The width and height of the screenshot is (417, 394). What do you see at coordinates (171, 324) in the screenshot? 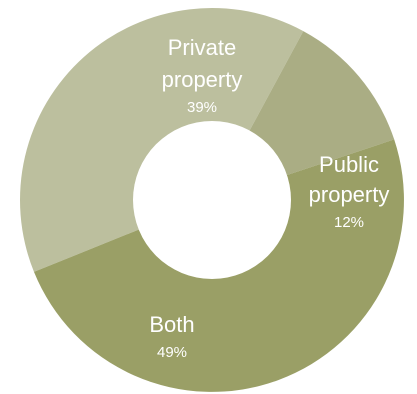
I see `slice-label-line: Both` at bounding box center [171, 324].